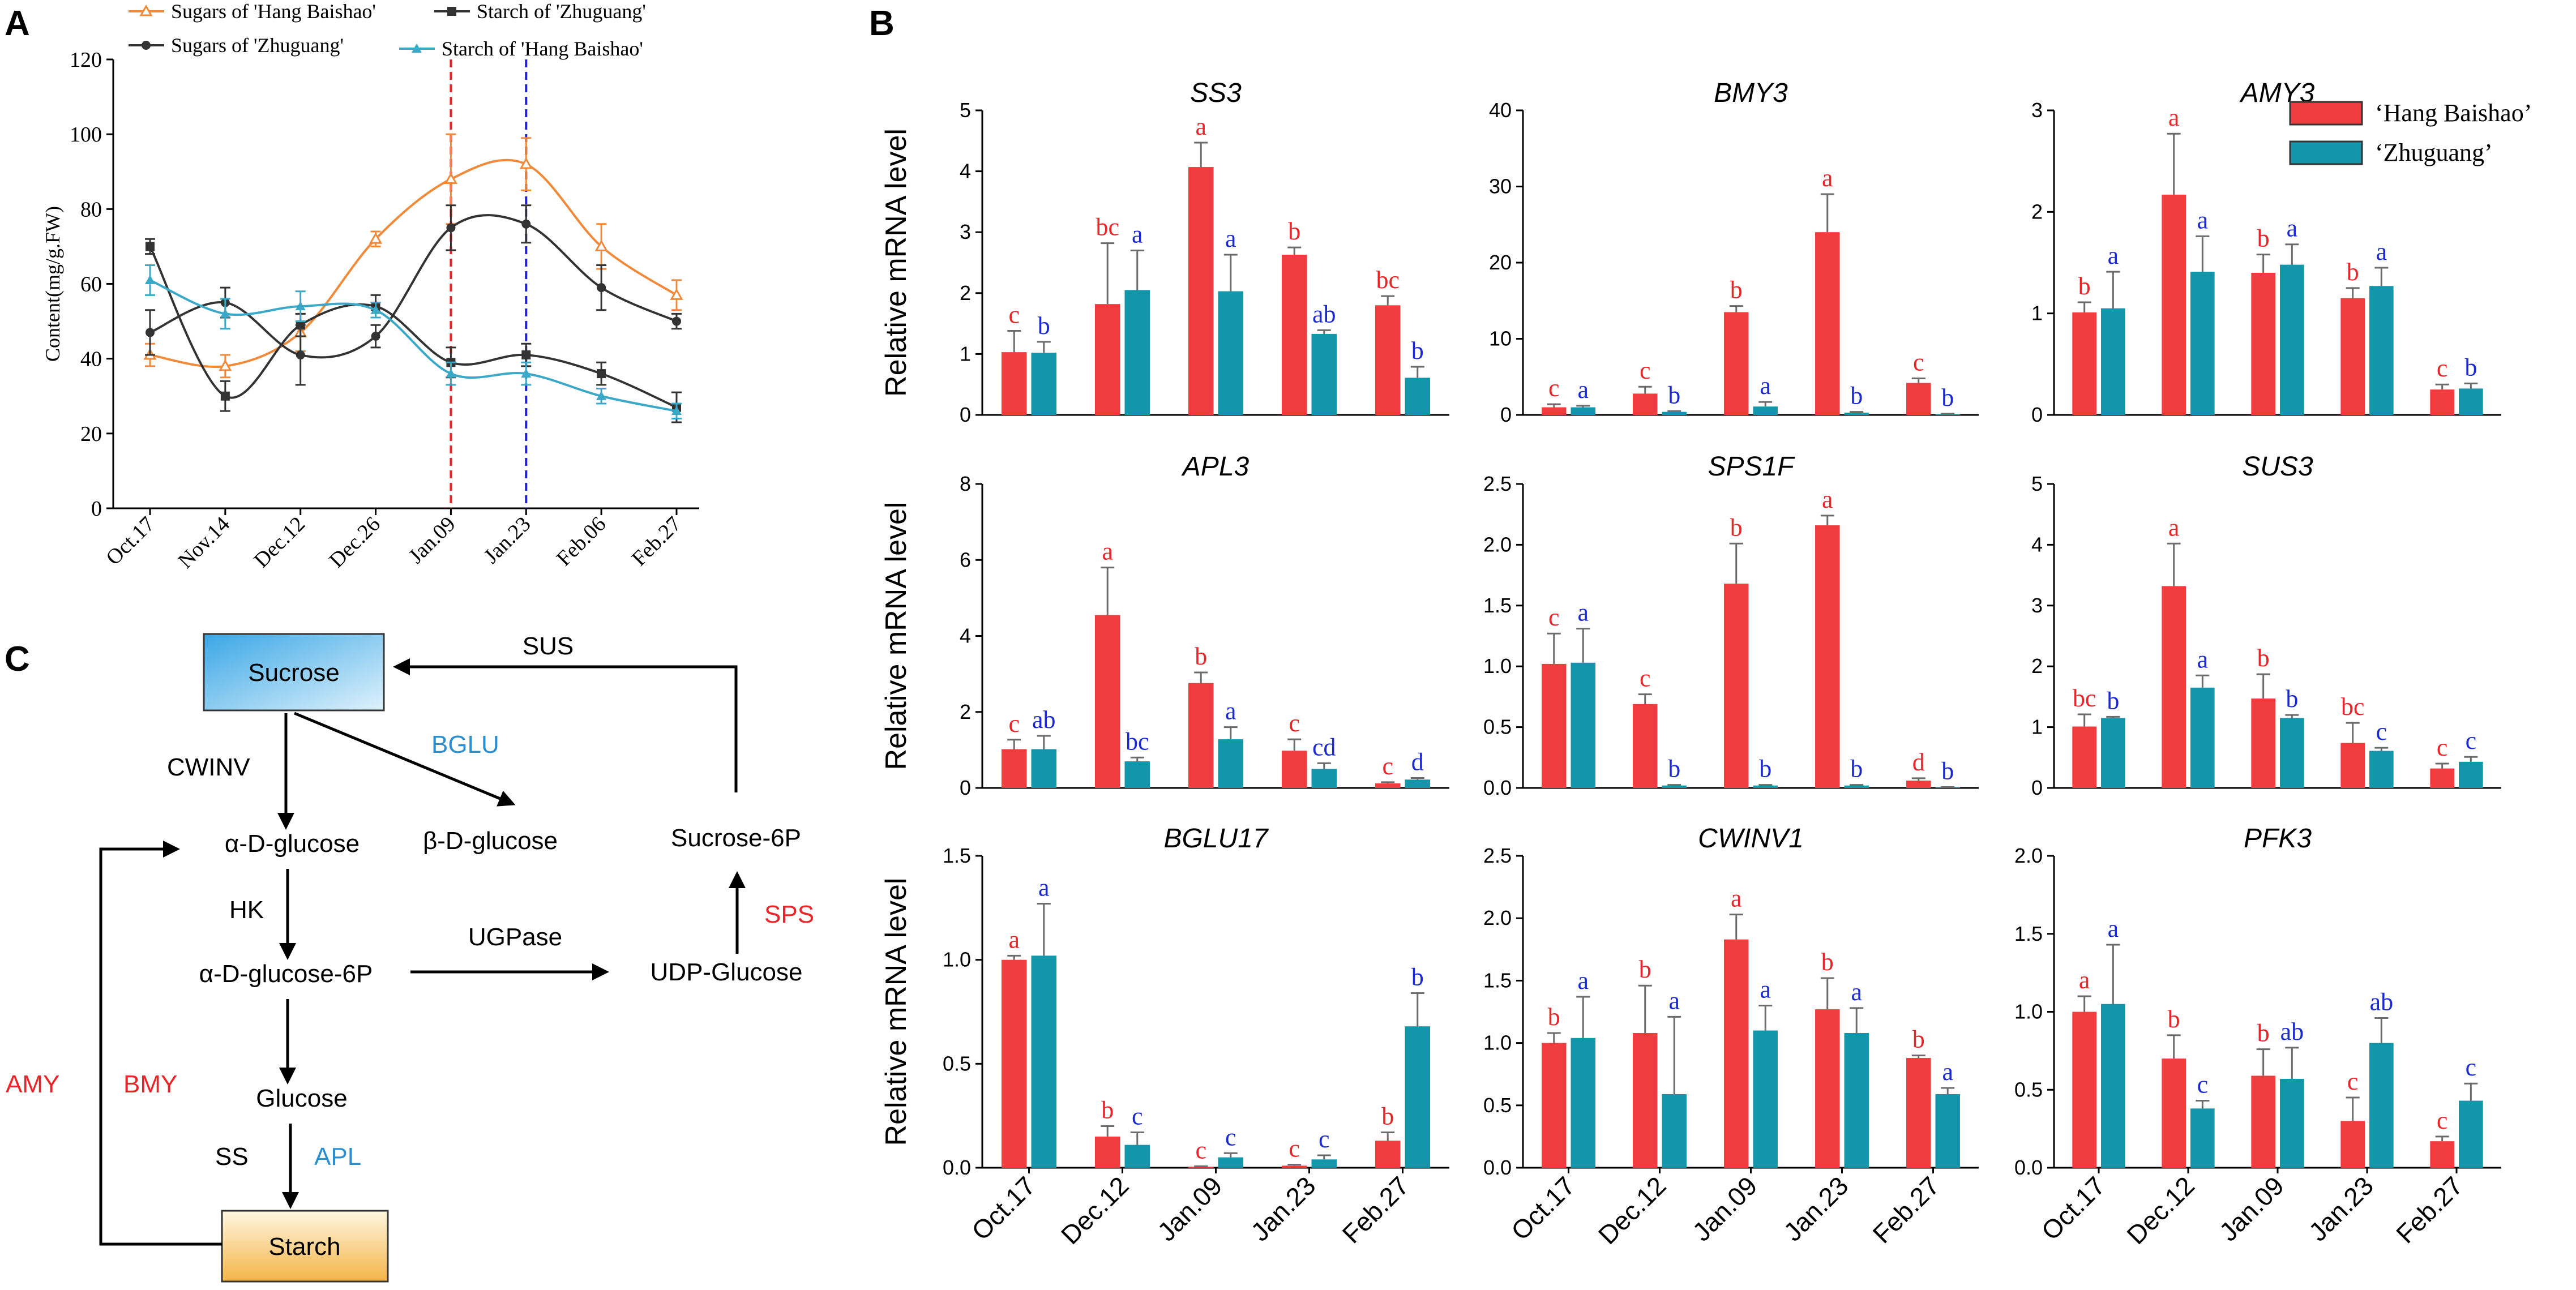 The height and width of the screenshot is (1290, 2576). What do you see at coordinates (2037, 483) in the screenshot?
I see `y-tick-label: 5` at bounding box center [2037, 483].